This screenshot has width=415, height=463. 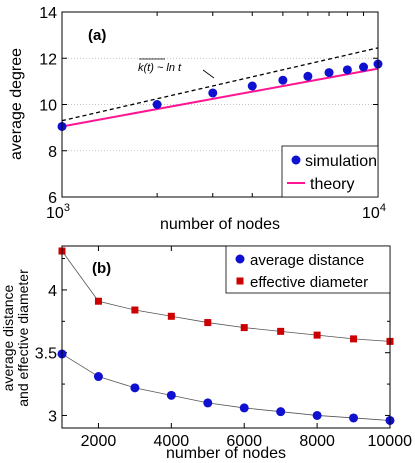 I want to click on x-tick-label: 10⁴, so click(x=374, y=212).